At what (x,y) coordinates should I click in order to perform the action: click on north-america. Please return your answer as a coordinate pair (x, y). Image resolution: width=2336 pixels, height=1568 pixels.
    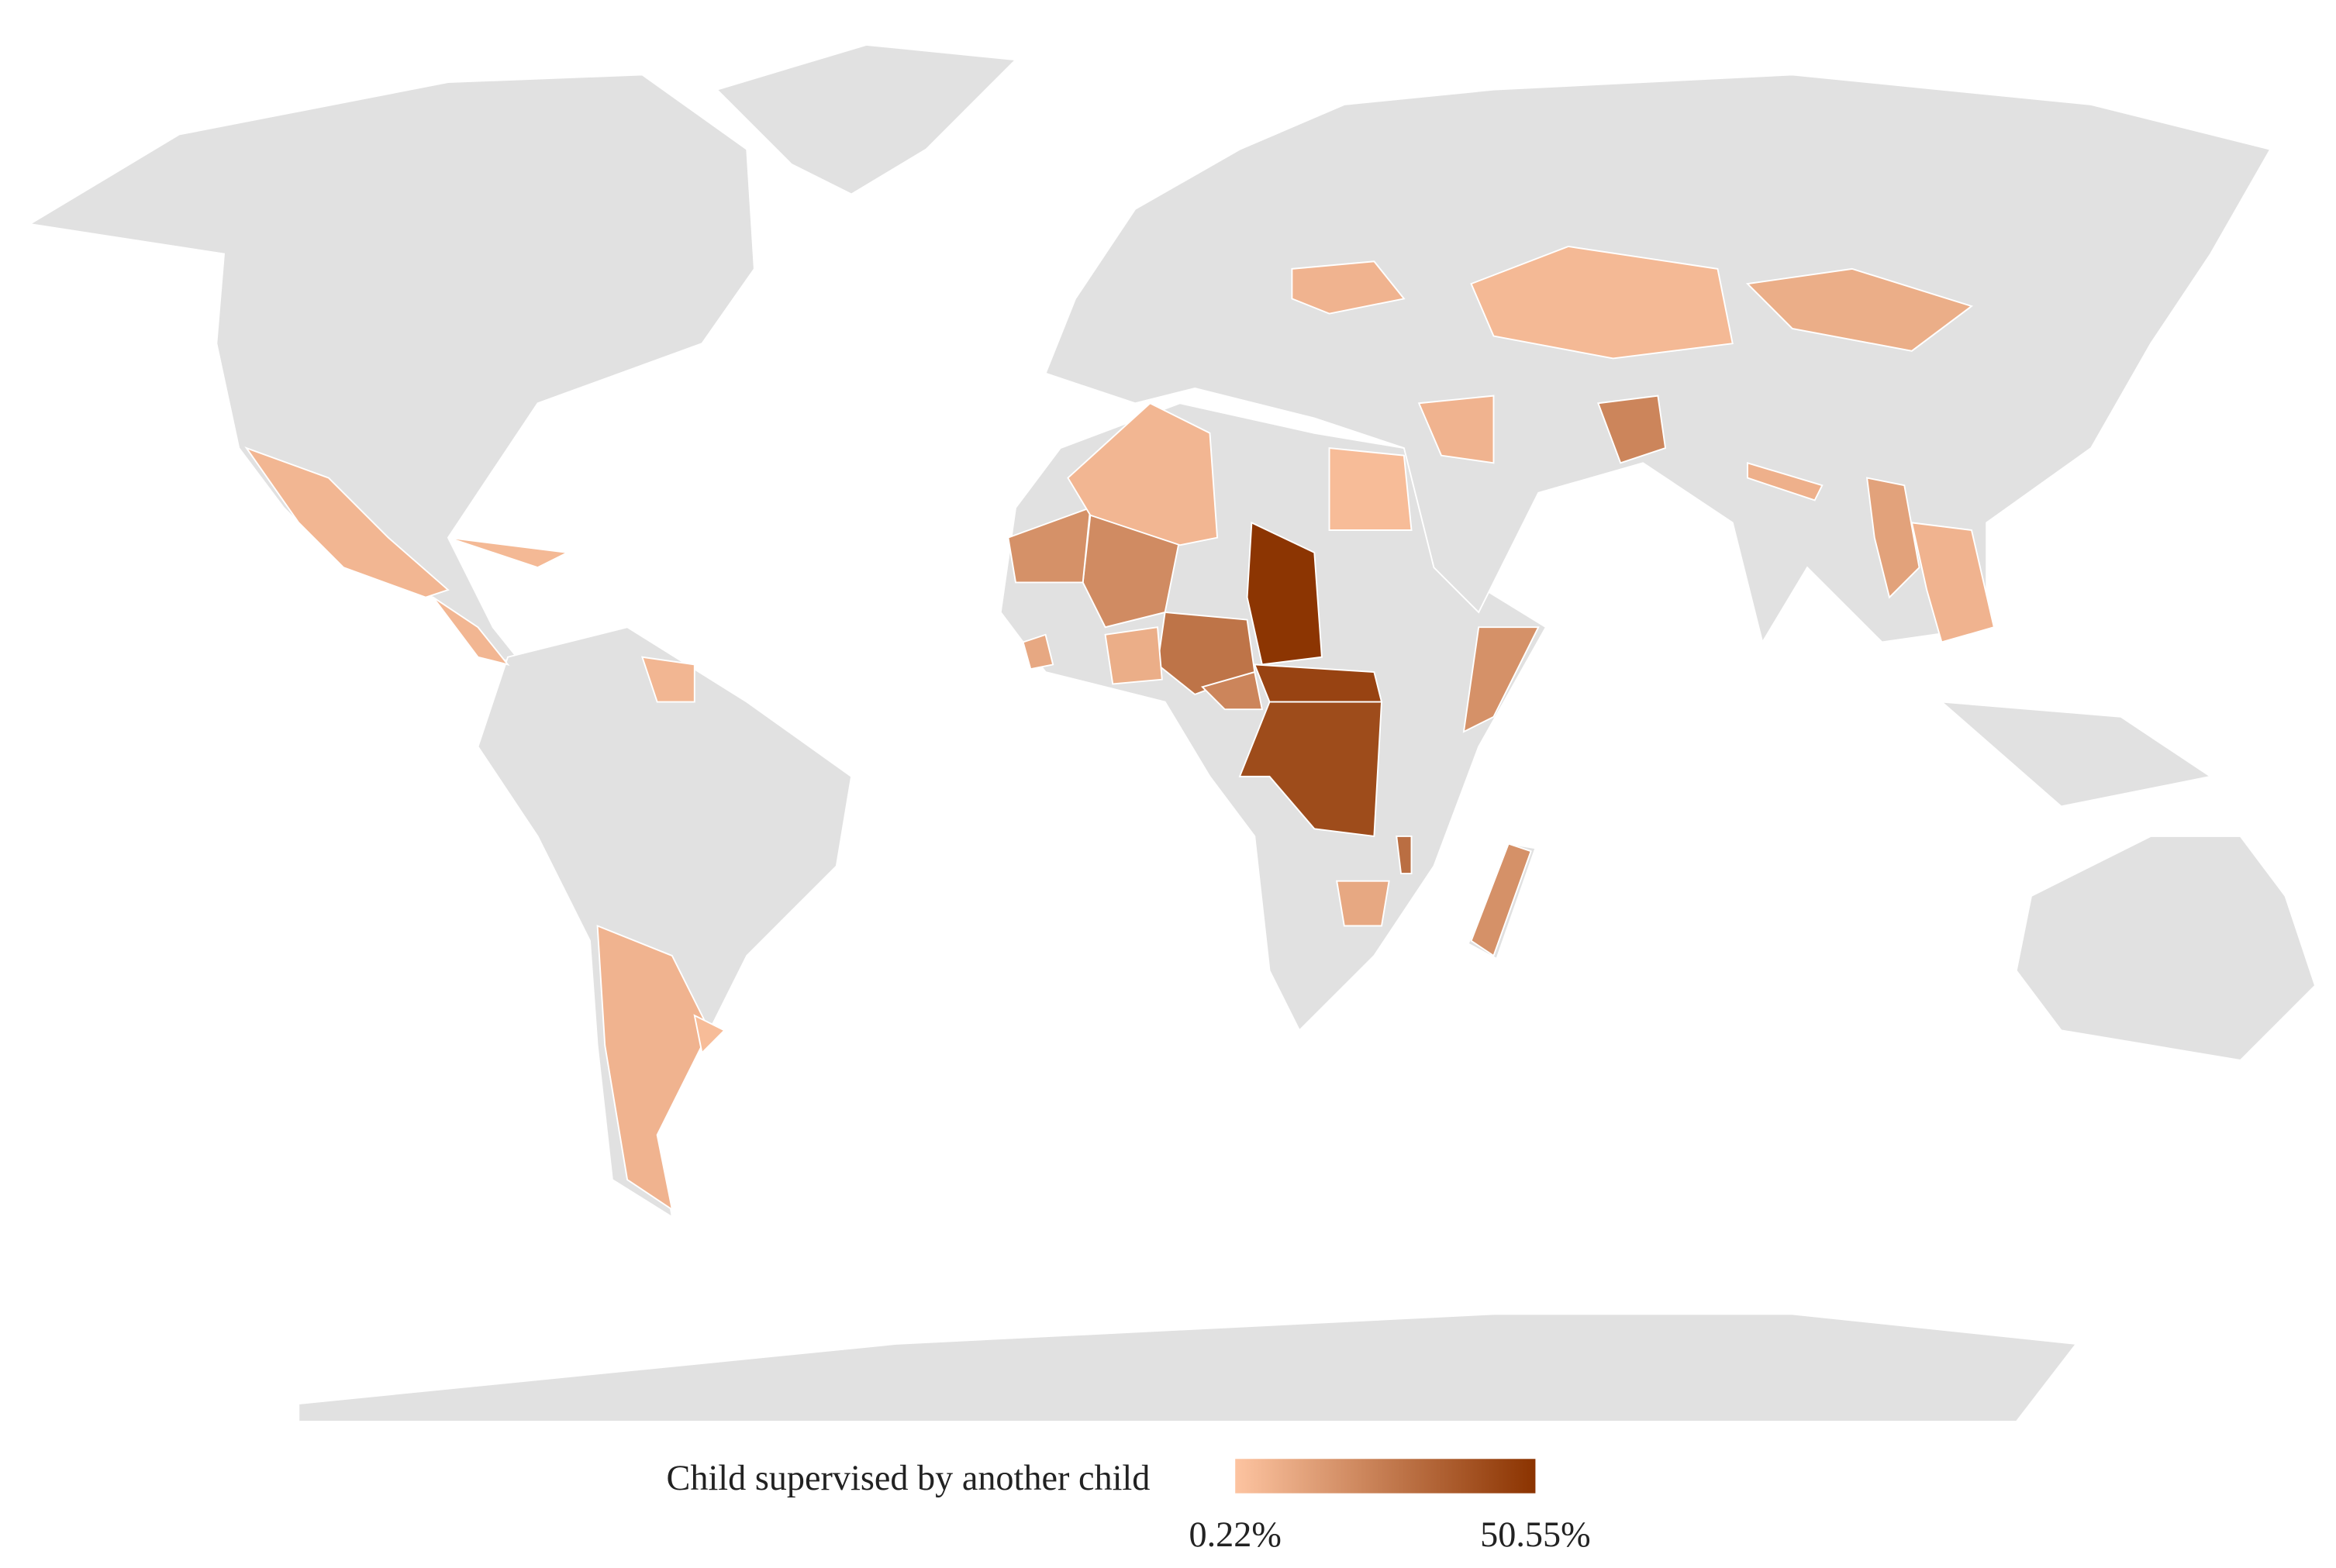
    Looking at the image, I should click on (391, 370).